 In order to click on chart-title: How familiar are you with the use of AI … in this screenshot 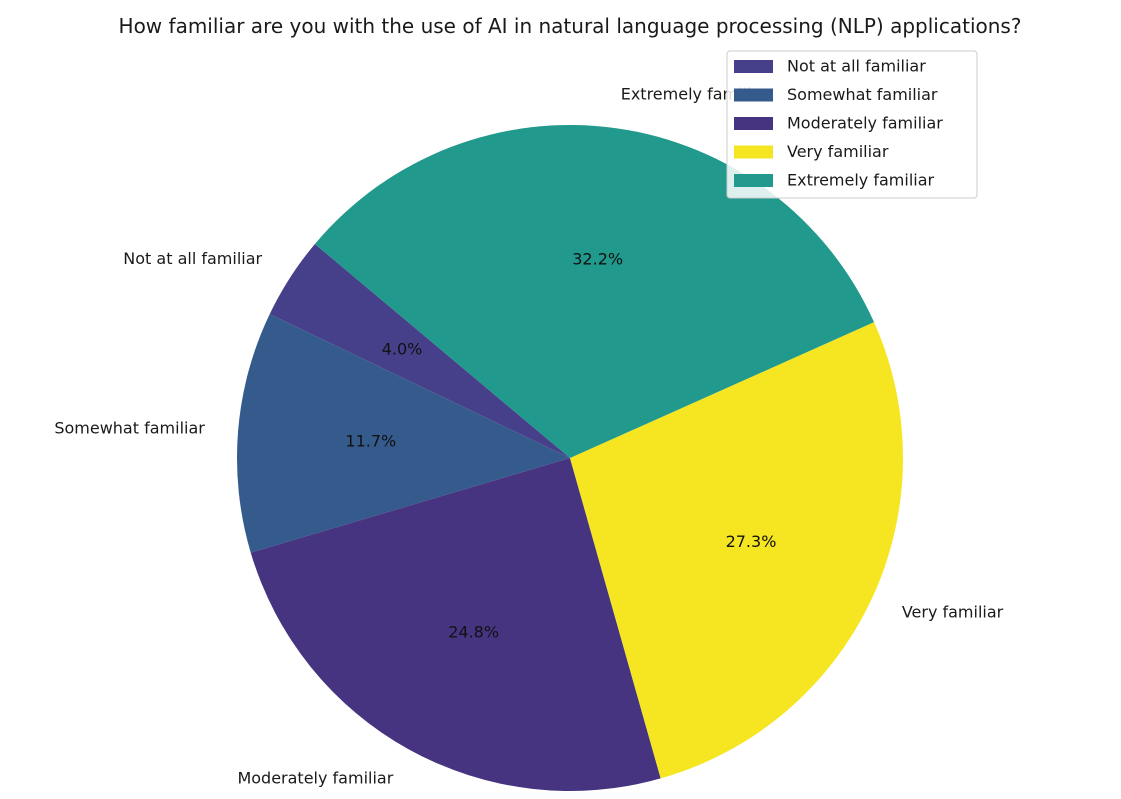, I will do `click(570, 26)`.